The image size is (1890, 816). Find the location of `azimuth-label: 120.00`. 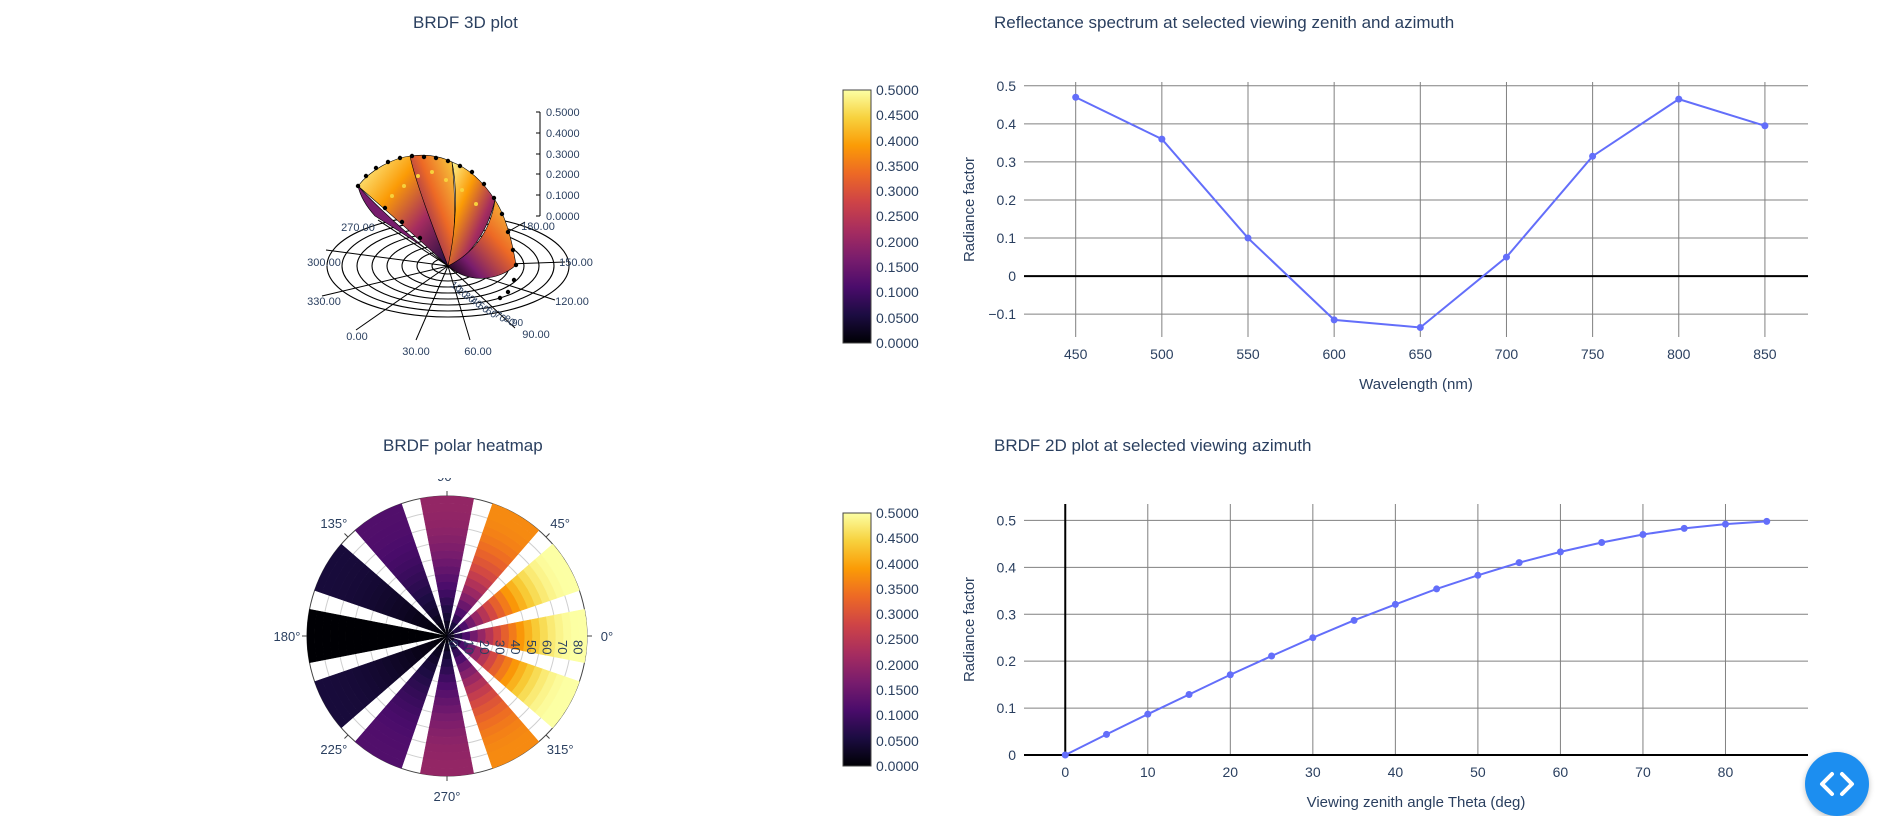

azimuth-label: 120.00 is located at coordinates (572, 302).